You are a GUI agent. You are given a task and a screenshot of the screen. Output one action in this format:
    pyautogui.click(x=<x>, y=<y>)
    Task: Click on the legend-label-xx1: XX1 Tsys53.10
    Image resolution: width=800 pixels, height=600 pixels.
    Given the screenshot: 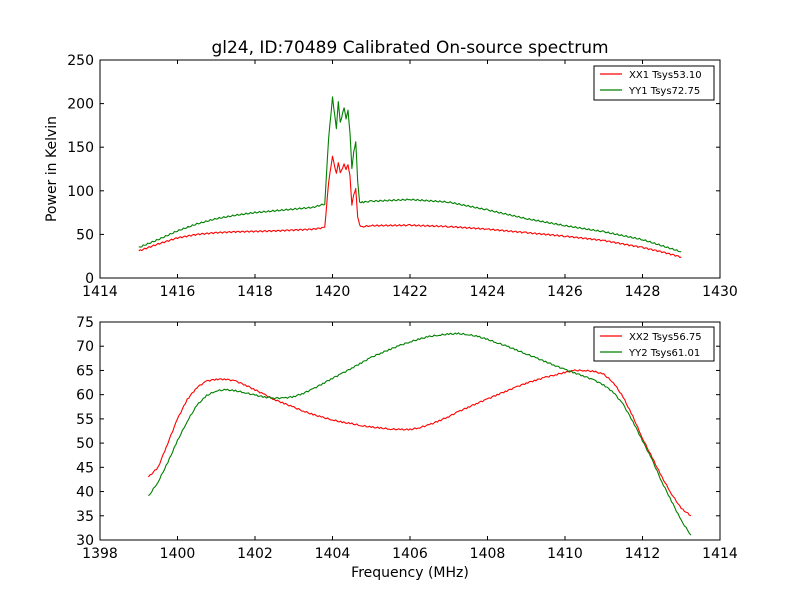 What is the action you would take?
    pyautogui.click(x=665, y=75)
    